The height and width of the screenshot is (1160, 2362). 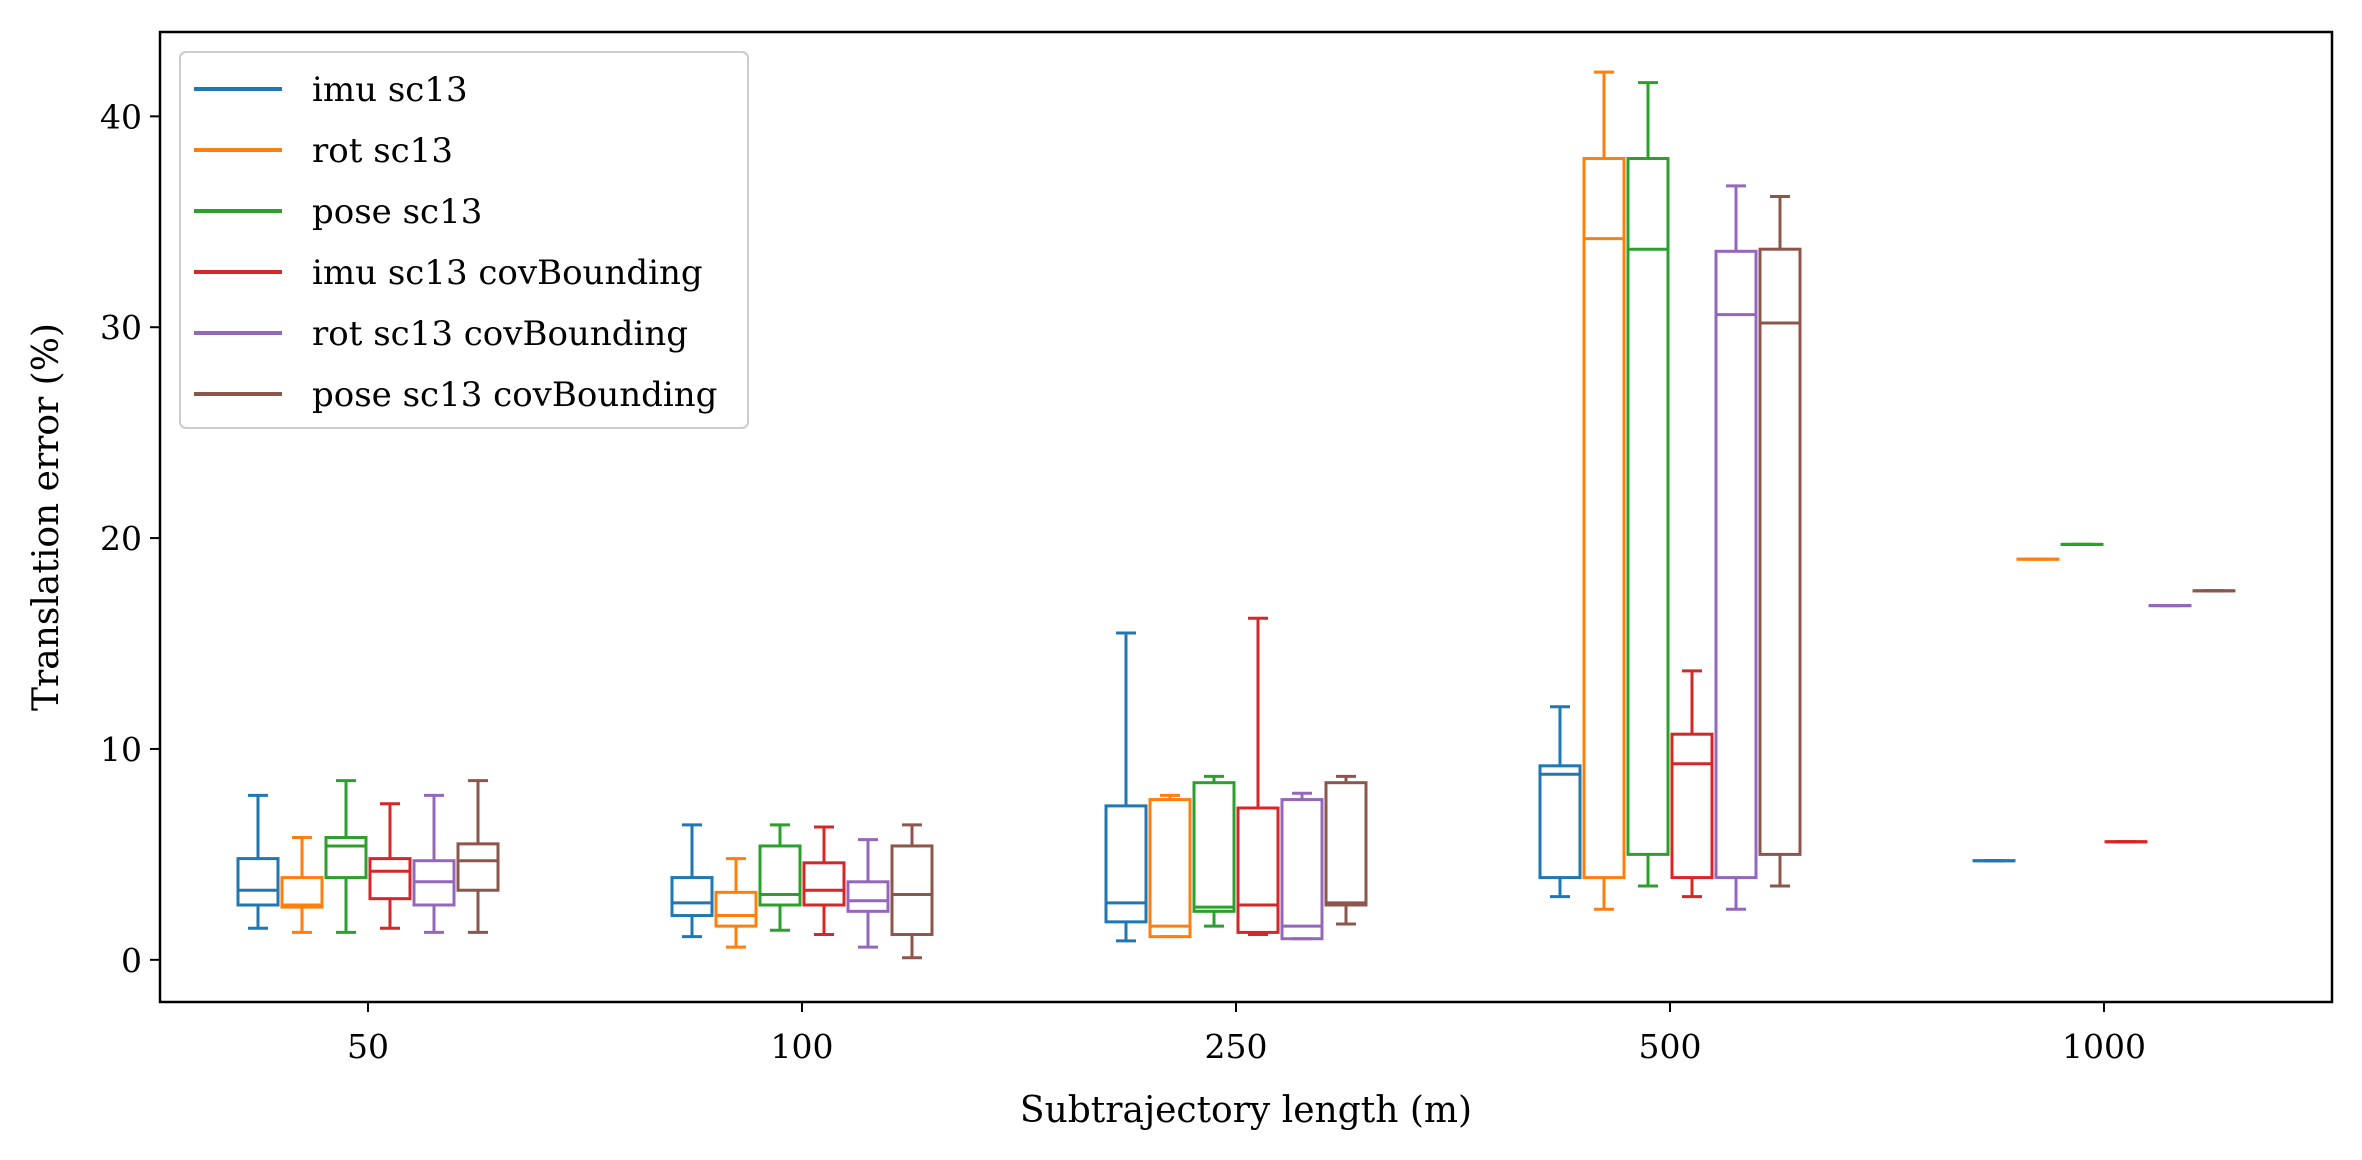 What do you see at coordinates (46, 517) in the screenshot?
I see `y-axis-label: Translation error (%)` at bounding box center [46, 517].